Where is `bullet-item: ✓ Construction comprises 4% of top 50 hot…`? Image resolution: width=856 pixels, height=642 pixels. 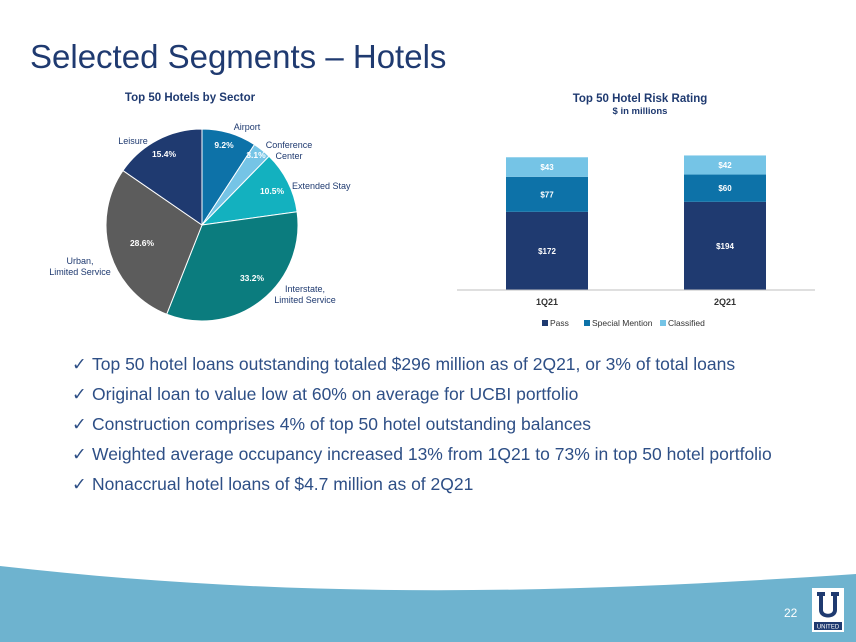
bullet-item: ✓ Construction comprises 4% of top 50 hot… is located at coordinates (432, 424).